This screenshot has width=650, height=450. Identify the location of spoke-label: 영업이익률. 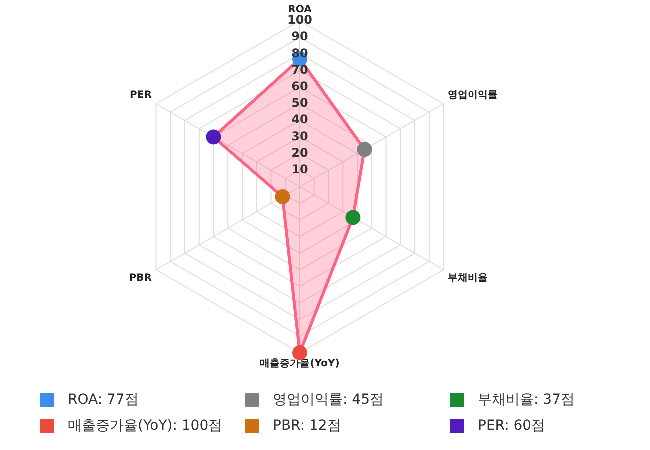
(473, 96).